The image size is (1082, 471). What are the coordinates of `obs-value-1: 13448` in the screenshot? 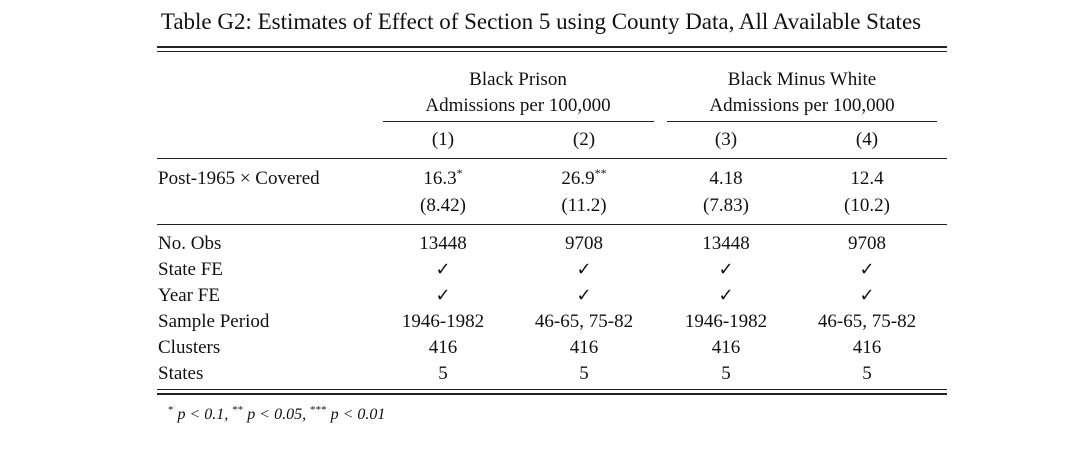 It's located at (443, 243).